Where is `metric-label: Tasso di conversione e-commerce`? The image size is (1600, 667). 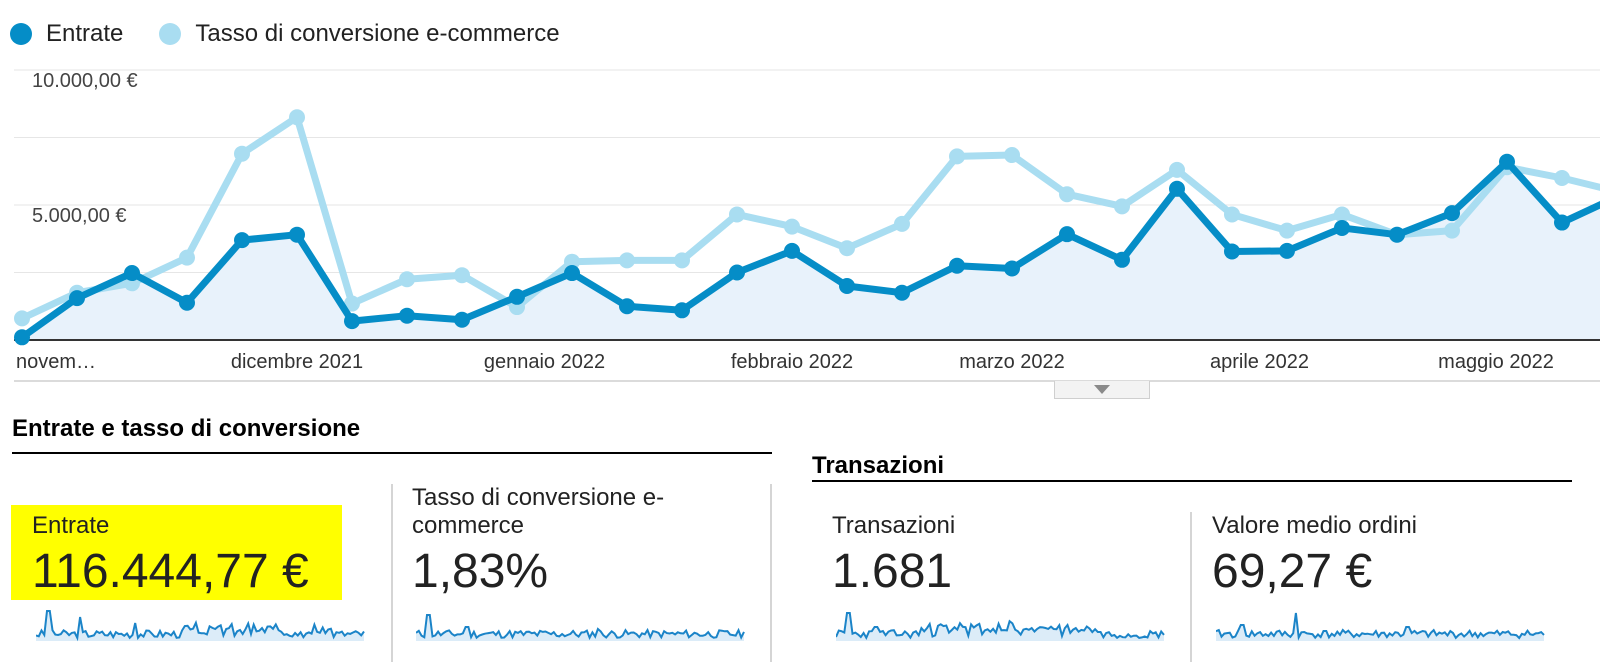
metric-label: Tasso di conversione e-commerce is located at coordinates (538, 511).